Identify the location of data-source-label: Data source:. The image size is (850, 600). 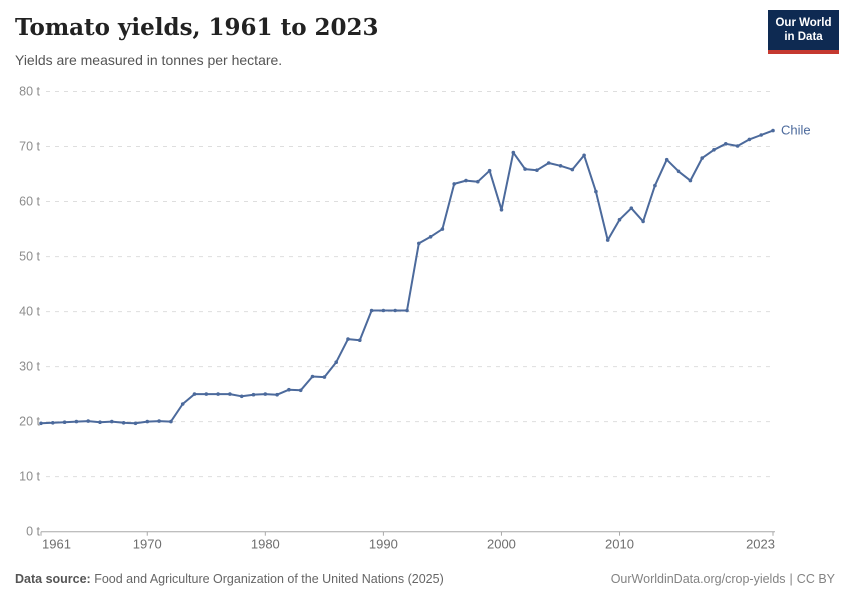
(53, 578).